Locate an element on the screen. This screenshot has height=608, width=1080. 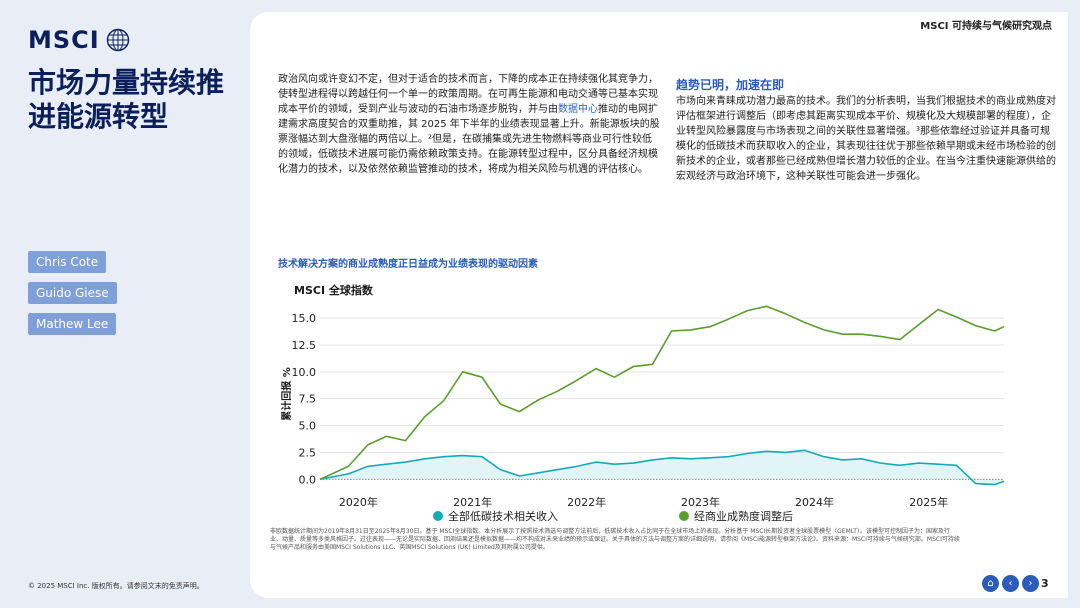
y-tick-label: 0.0 is located at coordinates (308, 479).